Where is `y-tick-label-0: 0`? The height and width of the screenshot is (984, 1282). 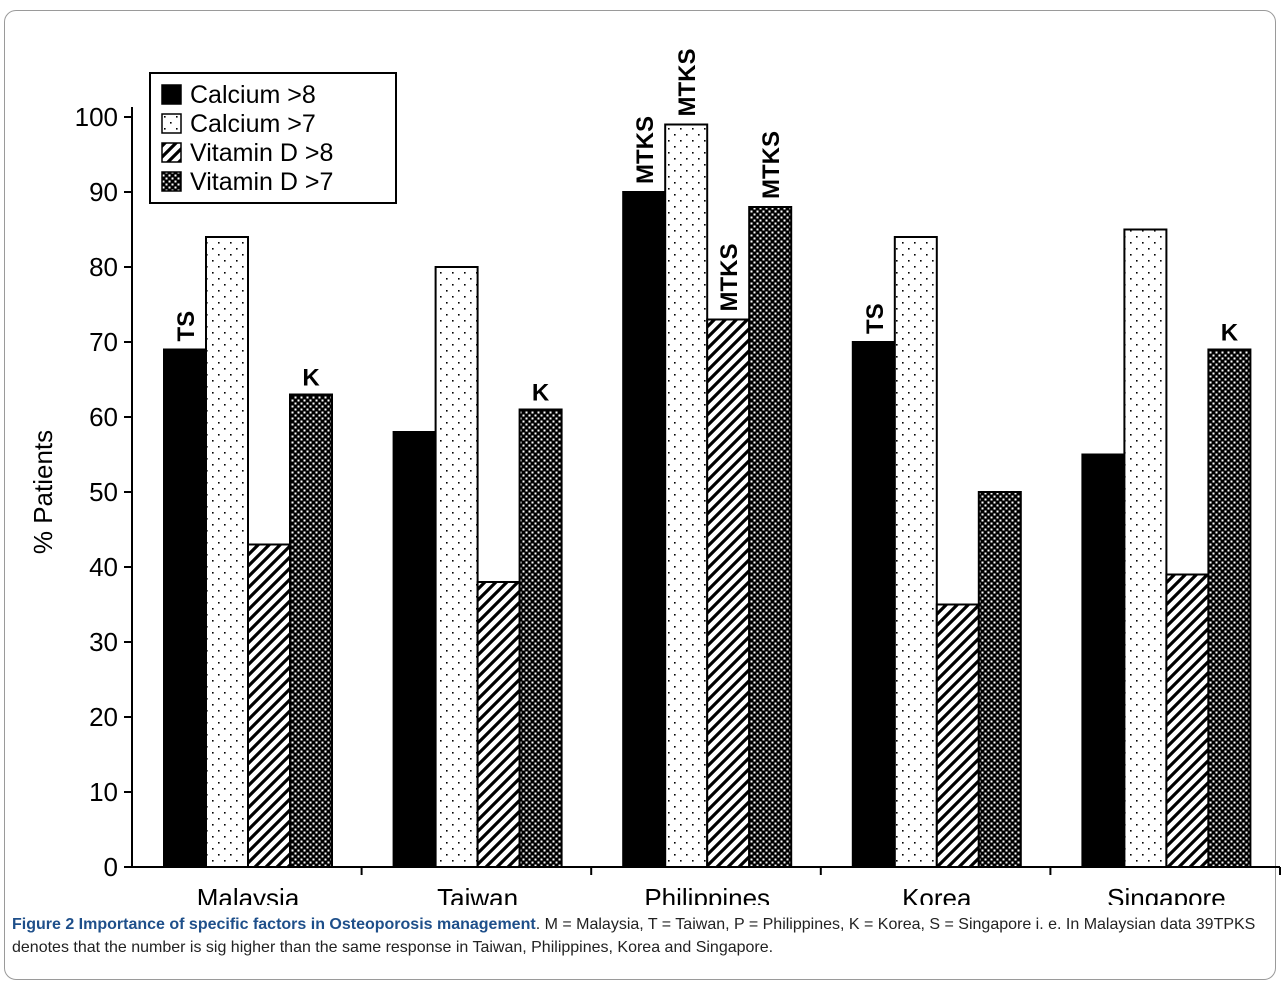 y-tick-label-0: 0 is located at coordinates (111, 867).